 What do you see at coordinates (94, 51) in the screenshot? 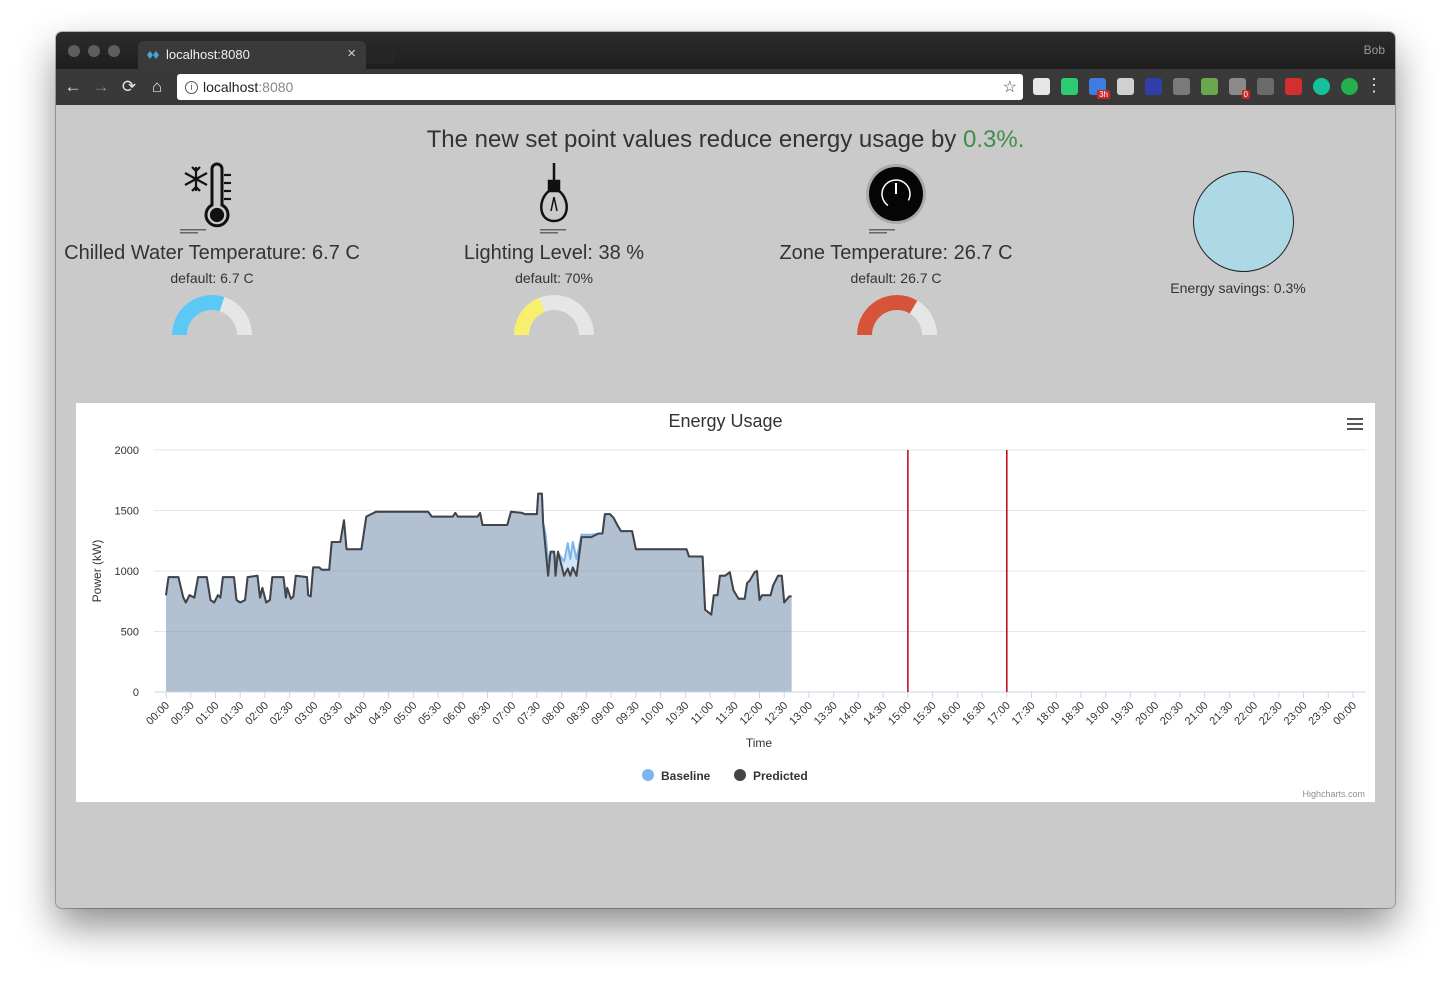
I see `minimize-window-button` at bounding box center [94, 51].